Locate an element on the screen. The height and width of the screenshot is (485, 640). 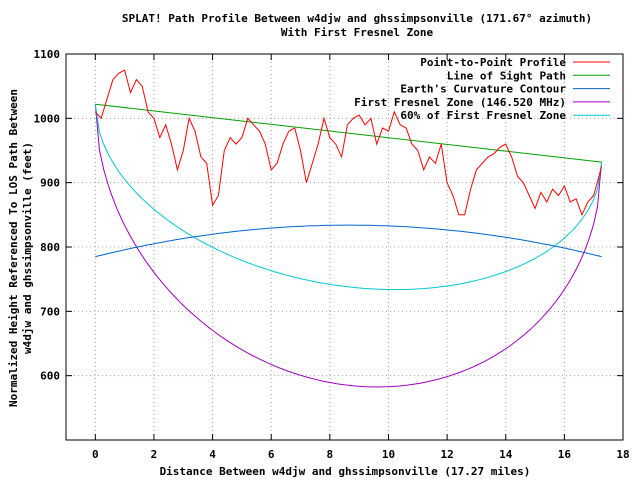
x-tick-label: 0 is located at coordinates (95, 454).